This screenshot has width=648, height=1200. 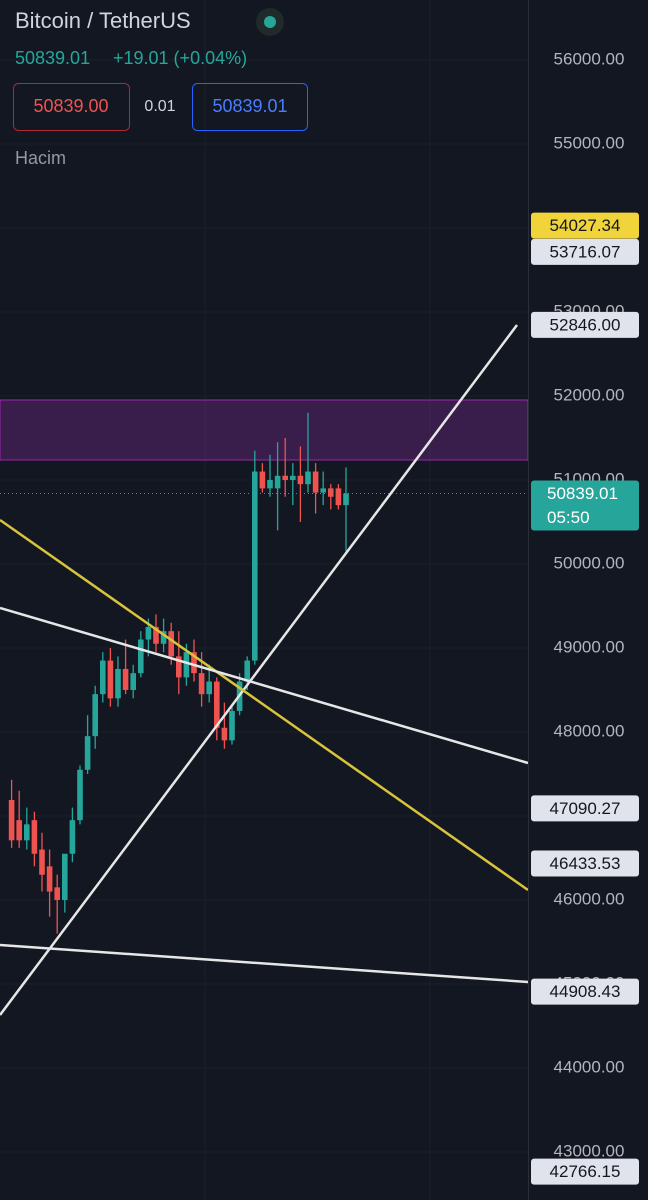 I want to click on symbol-title: Bitcoin / TetherUS, so click(x=103, y=20).